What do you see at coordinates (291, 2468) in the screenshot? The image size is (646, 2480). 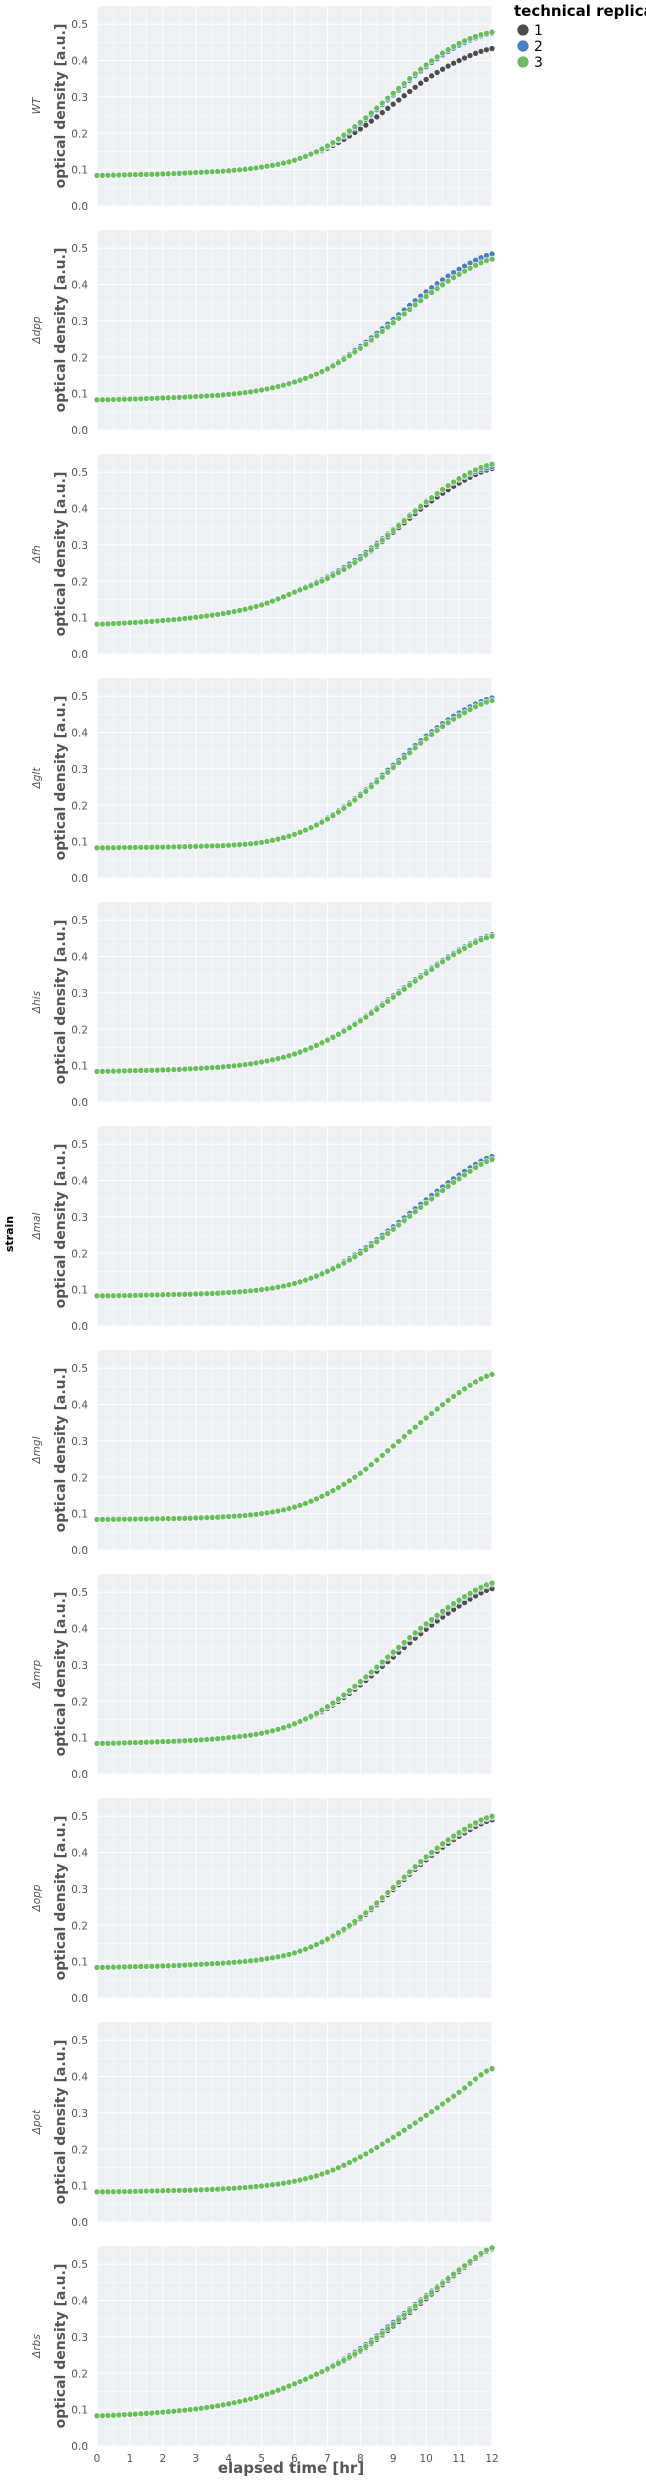 I see `x-axis-label: elapsed time [hr]` at bounding box center [291, 2468].